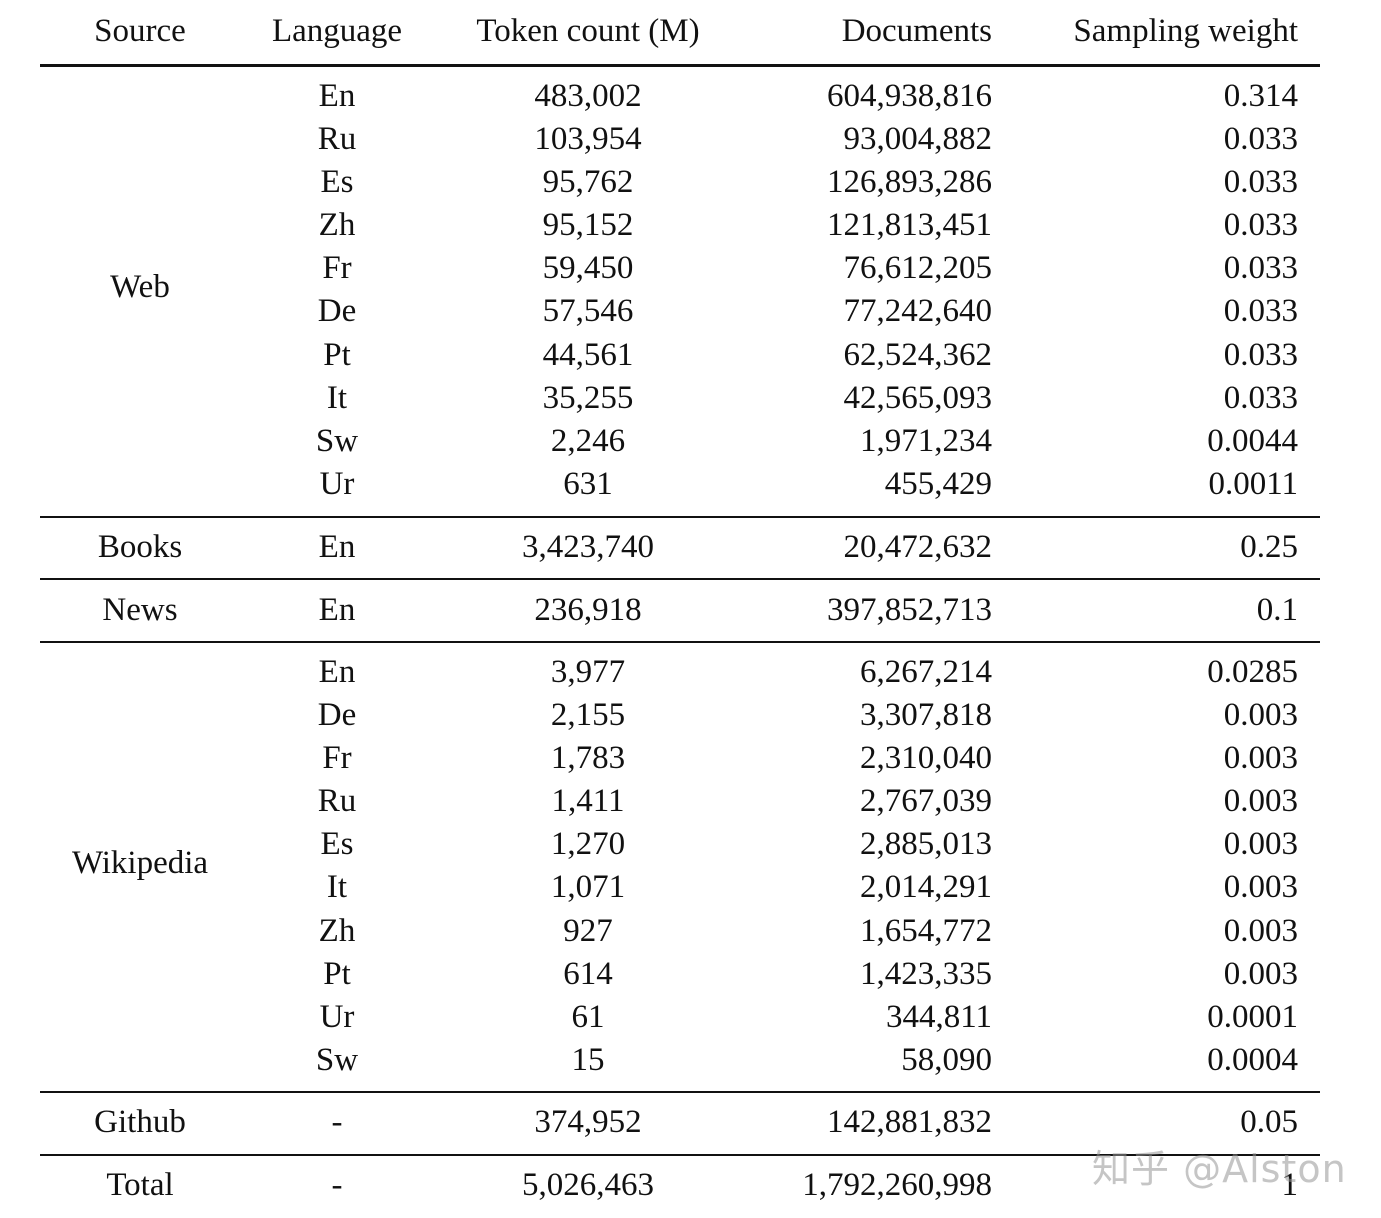 Image resolution: width=1381 pixels, height=1218 pixels. What do you see at coordinates (938, 483) in the screenshot?
I see `documents-cell: 455,429` at bounding box center [938, 483].